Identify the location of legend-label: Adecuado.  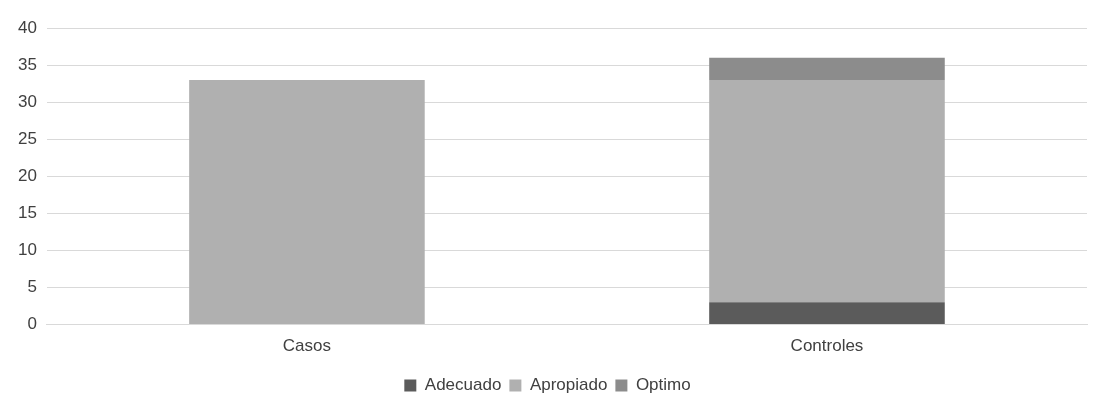
(463, 385).